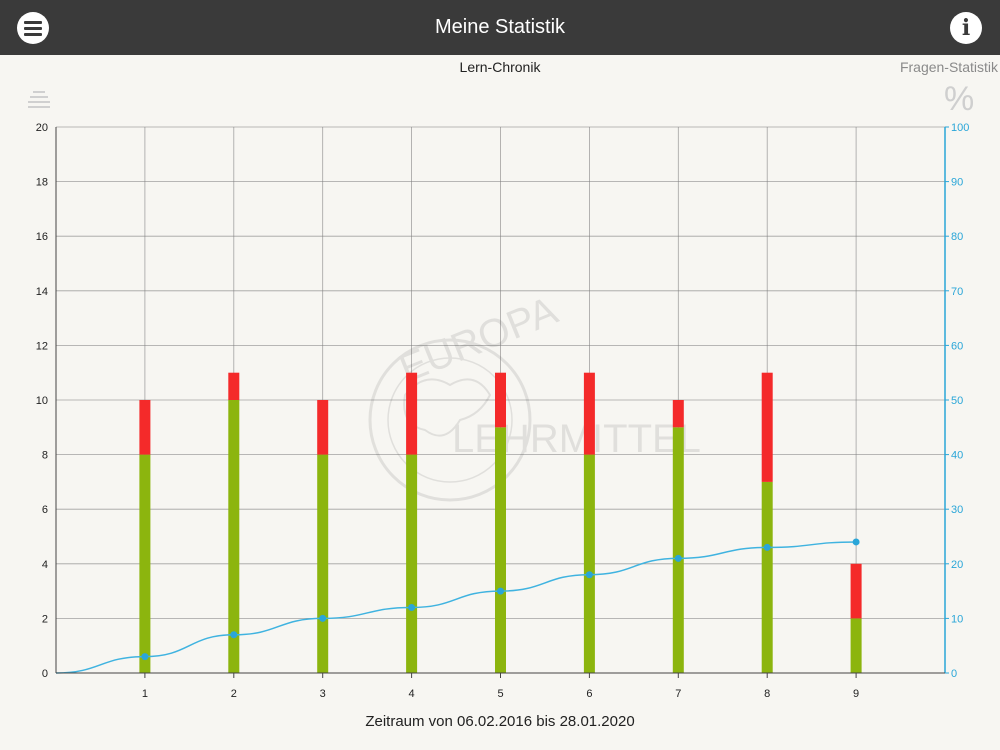 The height and width of the screenshot is (750, 1000). I want to click on y-left-tick-label: 0, so click(45, 674).